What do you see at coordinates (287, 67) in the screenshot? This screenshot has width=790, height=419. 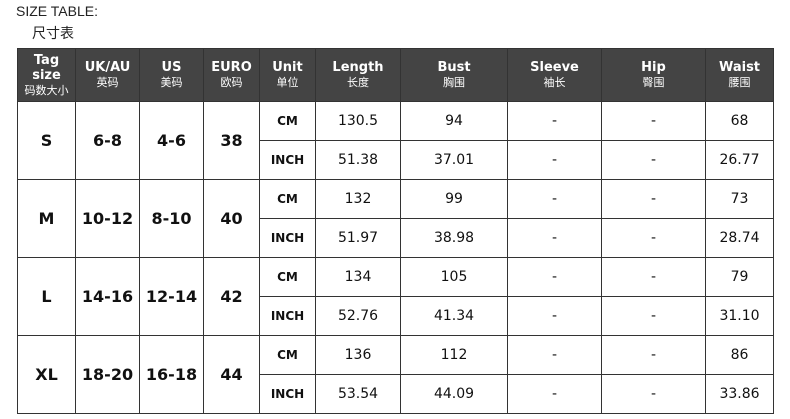 I see `header-en: Unit` at bounding box center [287, 67].